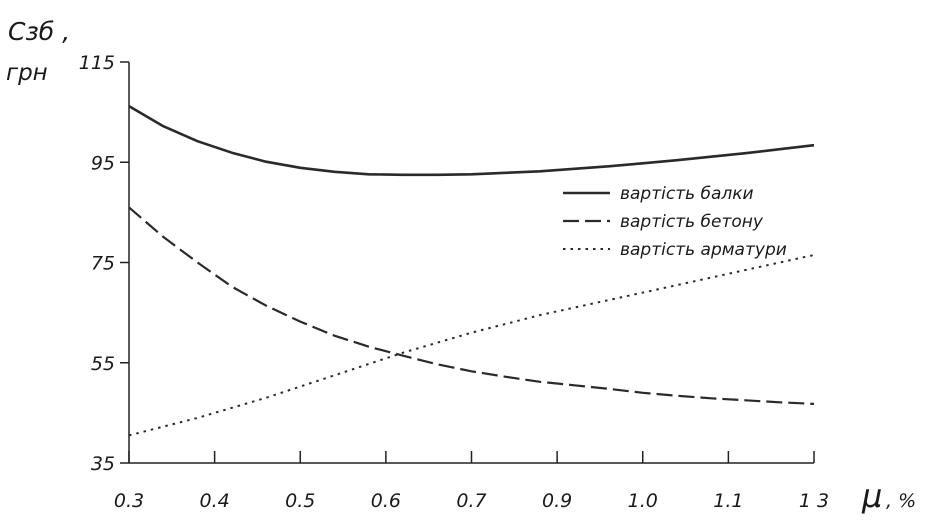 The width and height of the screenshot is (932, 525). What do you see at coordinates (103, 264) in the screenshot?
I see `y-tick-label: 75` at bounding box center [103, 264].